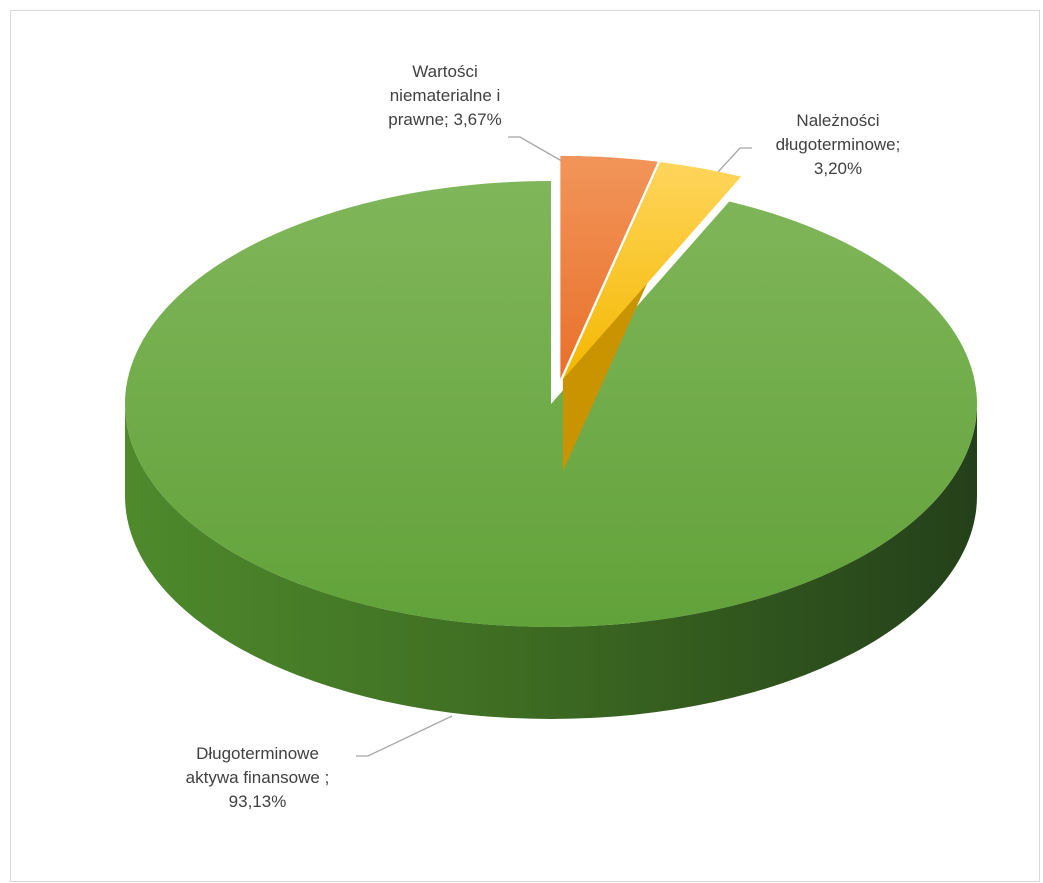 The height and width of the screenshot is (883, 1043). What do you see at coordinates (838, 144) in the screenshot?
I see `slice-label-naleznosci: Należności długoterminowe; 3,20%` at bounding box center [838, 144].